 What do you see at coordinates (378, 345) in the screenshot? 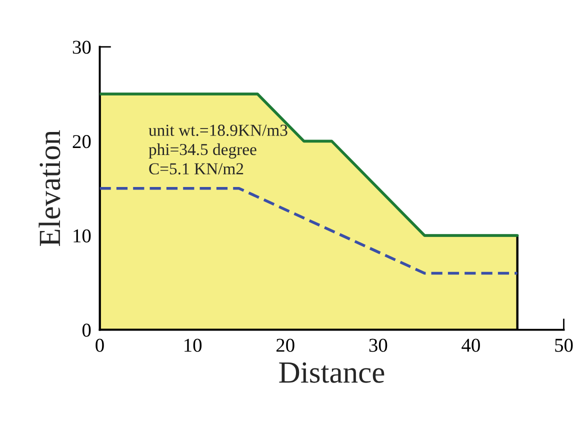
I see `x-tick-label: 30` at bounding box center [378, 345].